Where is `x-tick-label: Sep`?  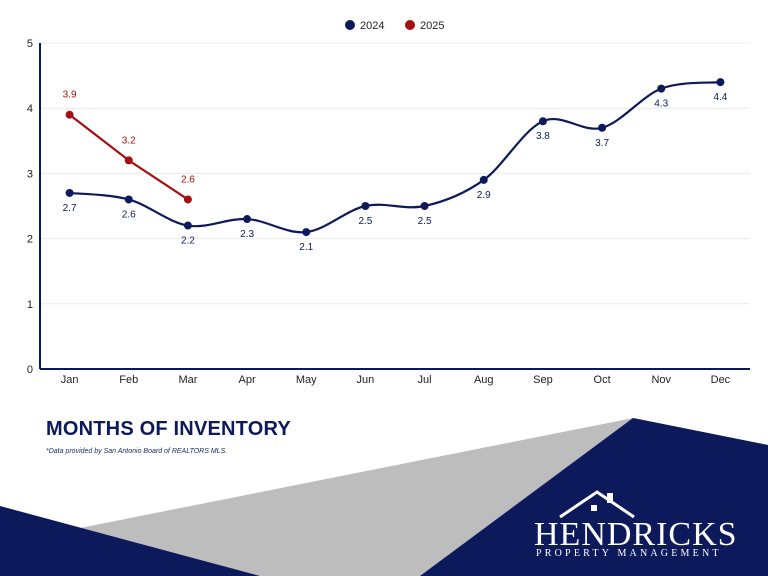
x-tick-label: Sep is located at coordinates (543, 380).